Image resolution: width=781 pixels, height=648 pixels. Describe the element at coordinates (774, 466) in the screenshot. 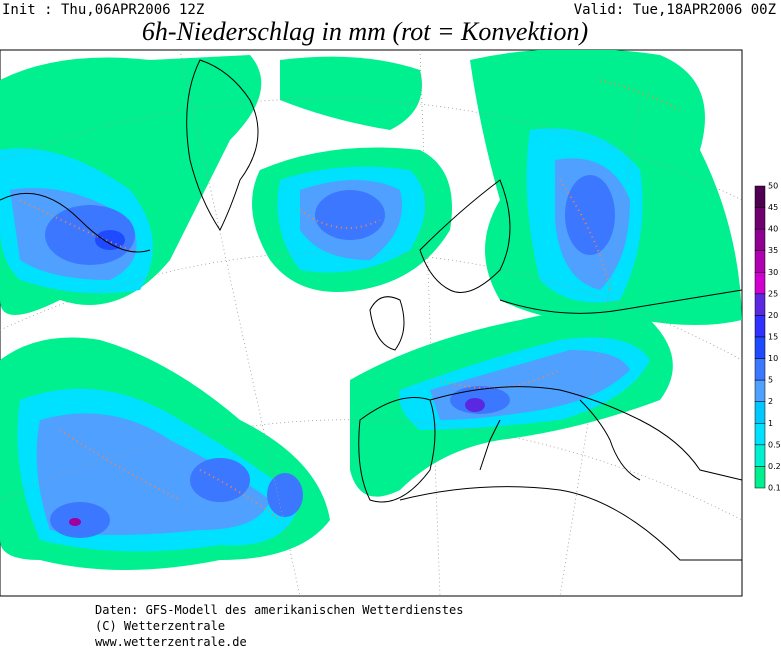

I see `legend-label: 0.2` at that location.